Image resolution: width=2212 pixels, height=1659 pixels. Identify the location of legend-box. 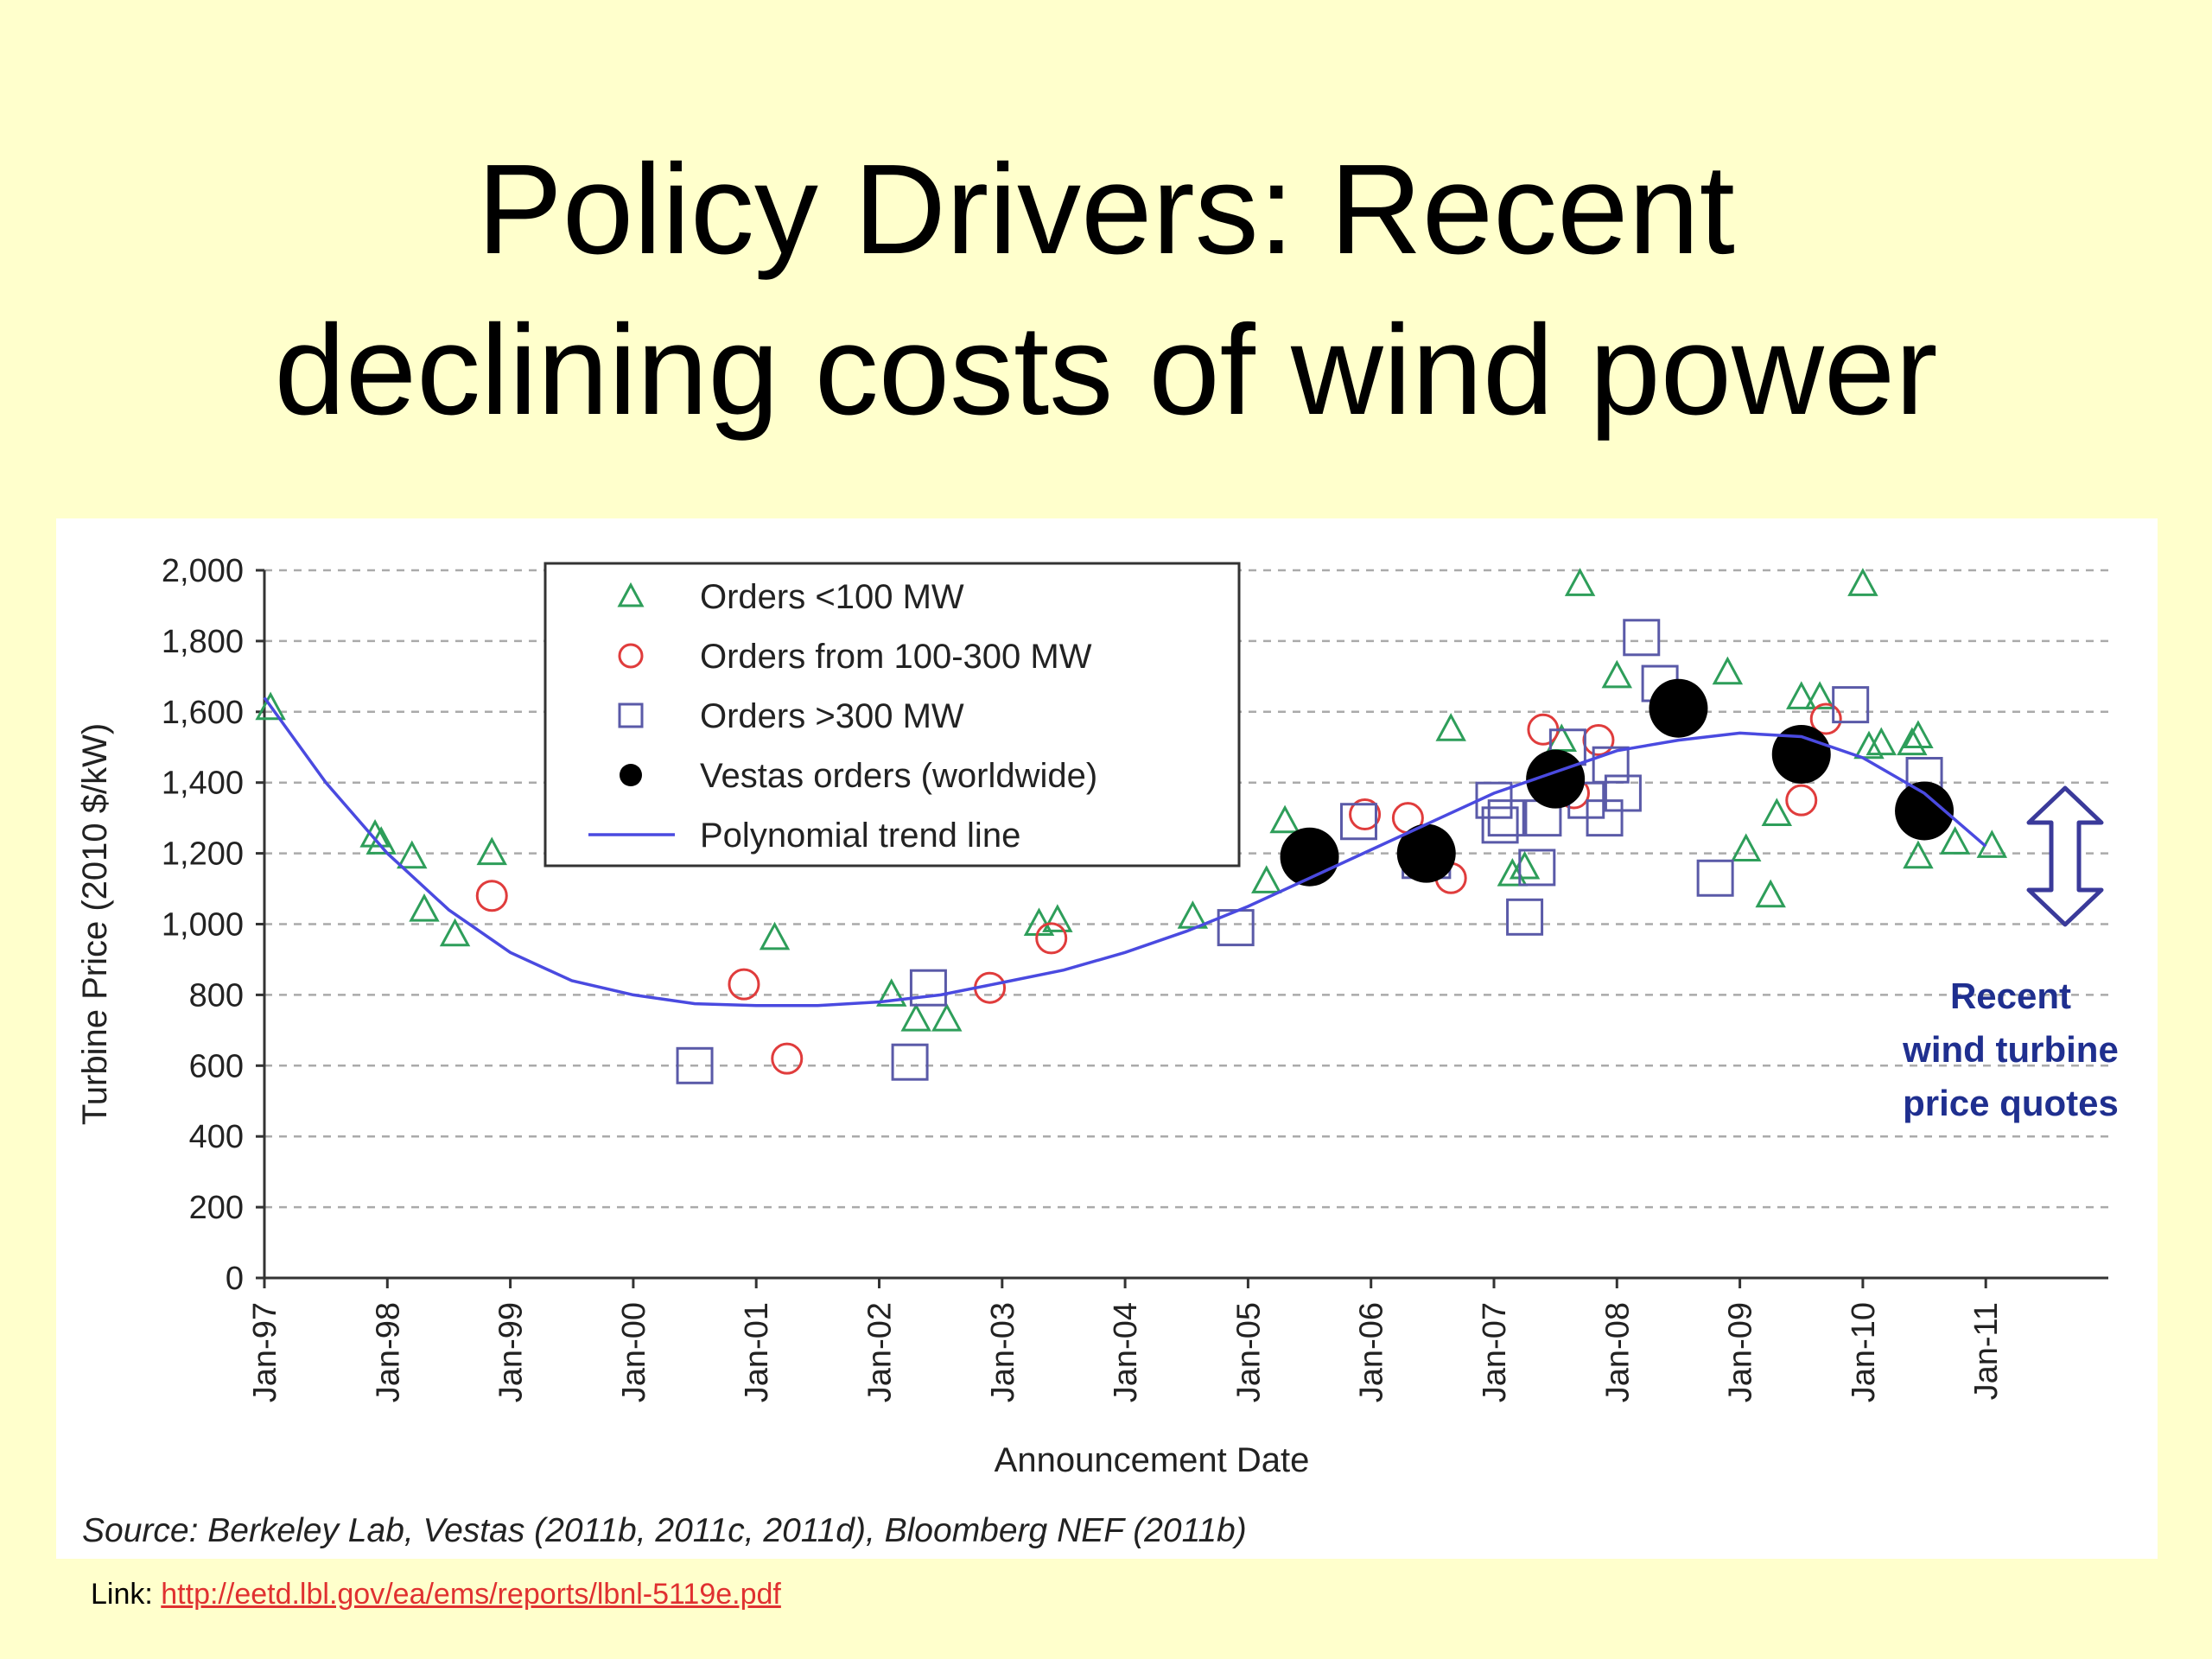
(892, 715).